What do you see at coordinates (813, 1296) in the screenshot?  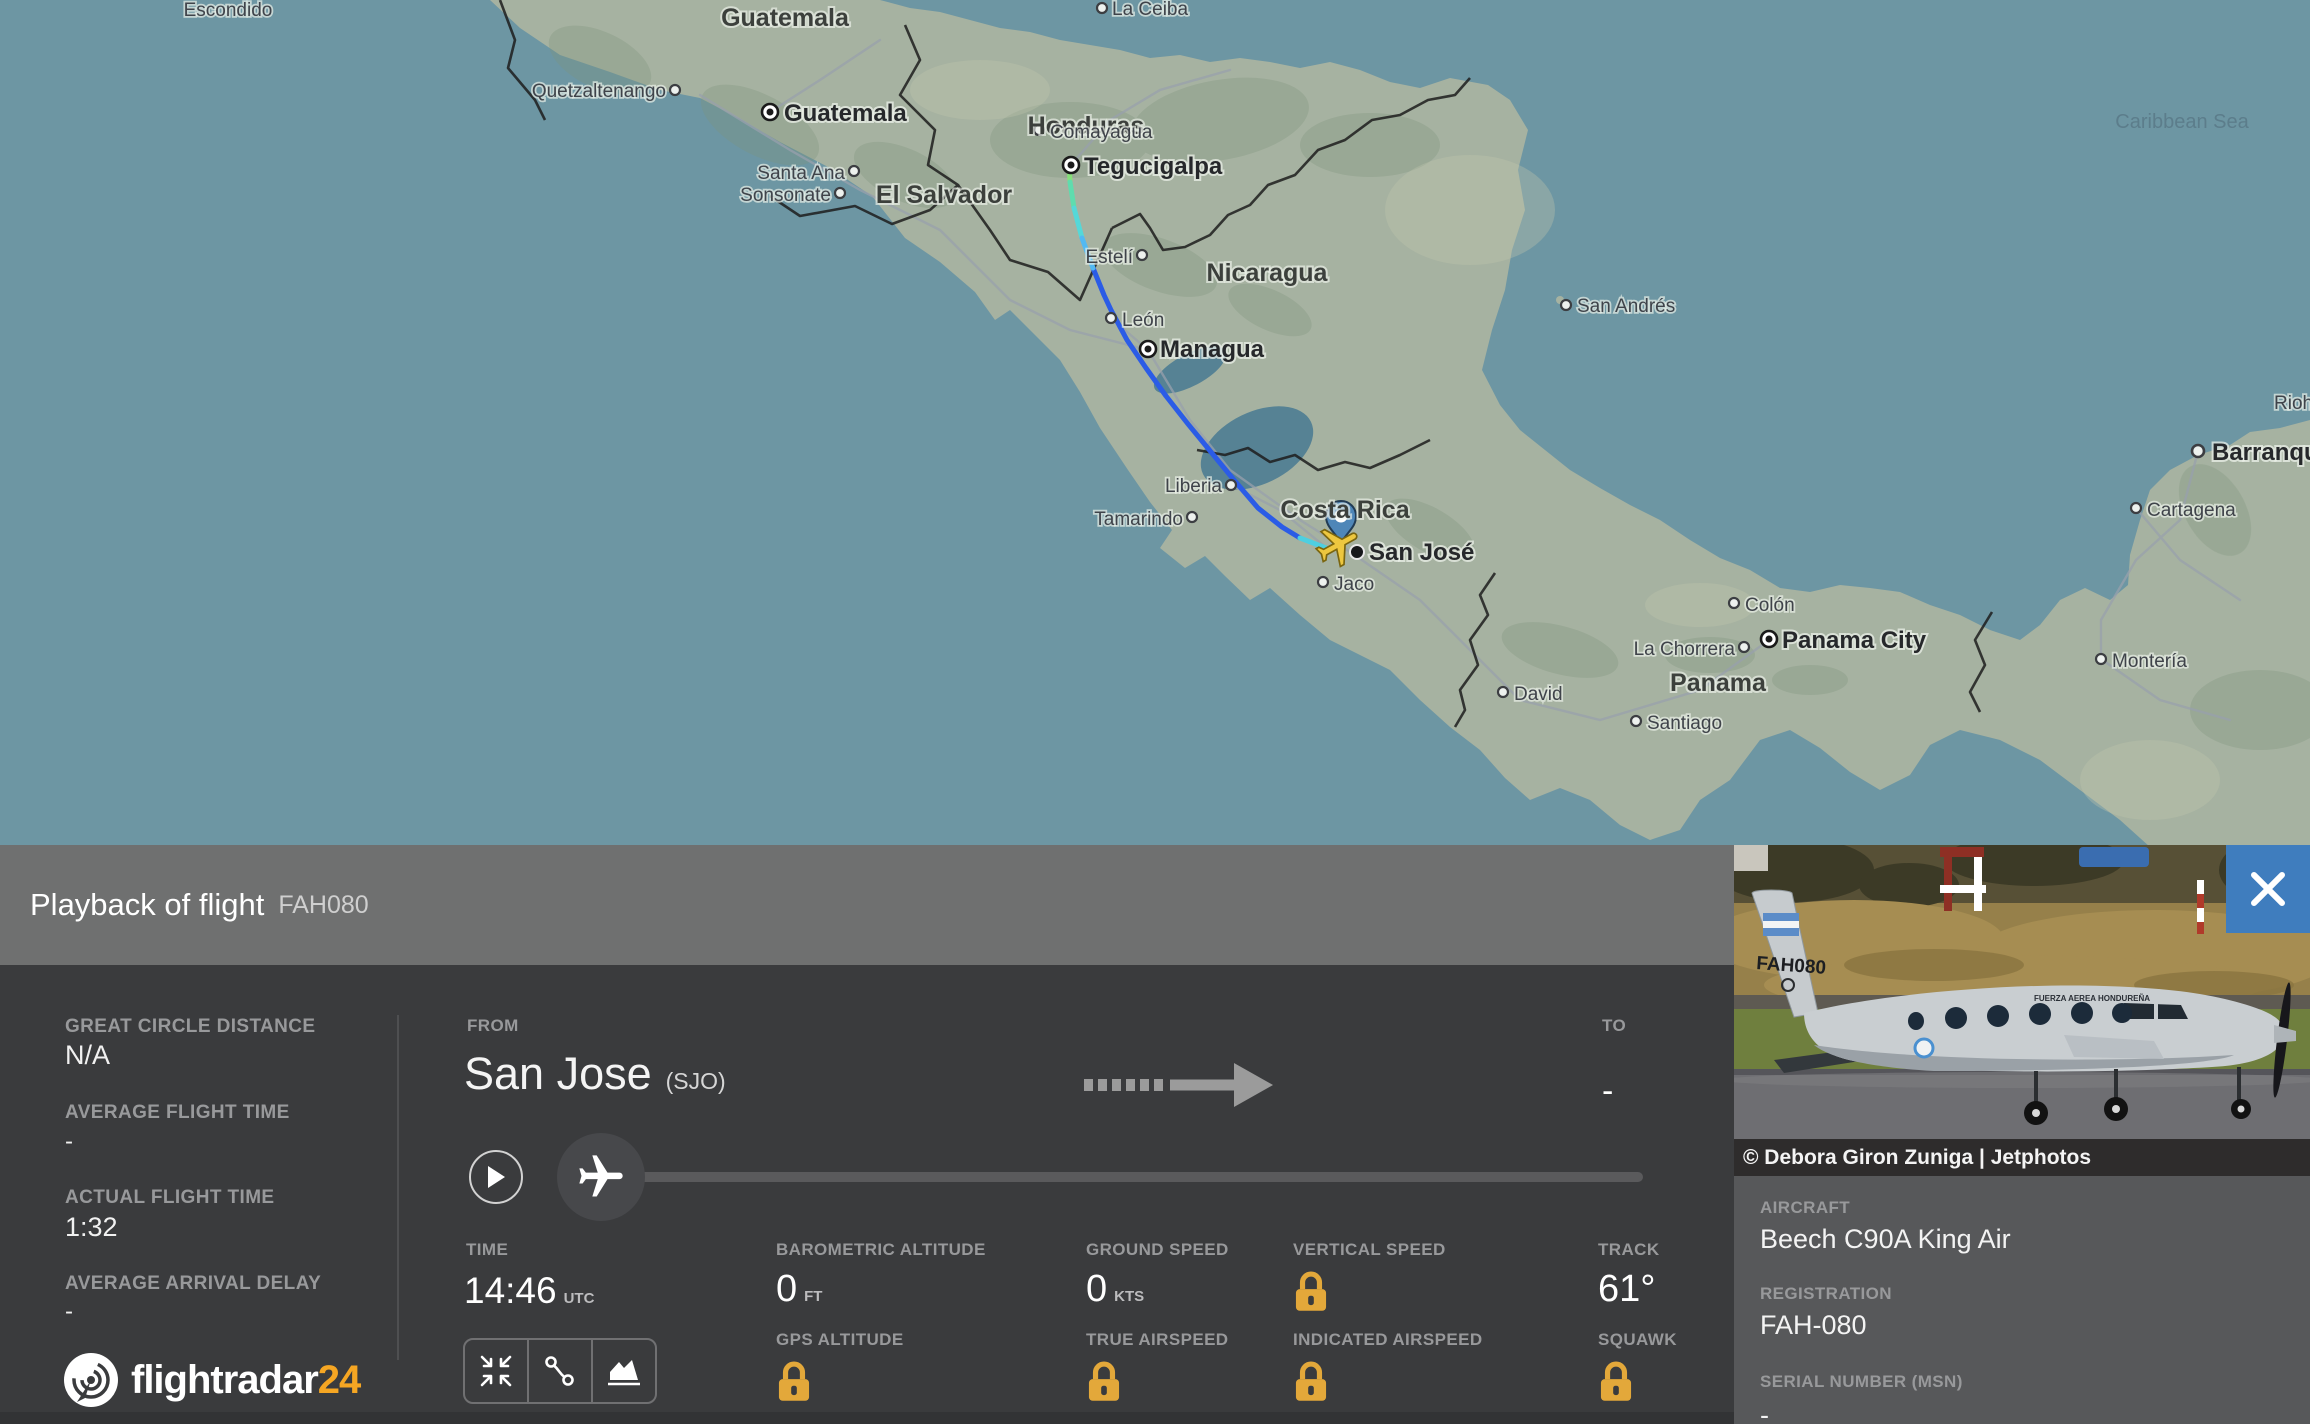 I see `baro-alt-unit: FT` at bounding box center [813, 1296].